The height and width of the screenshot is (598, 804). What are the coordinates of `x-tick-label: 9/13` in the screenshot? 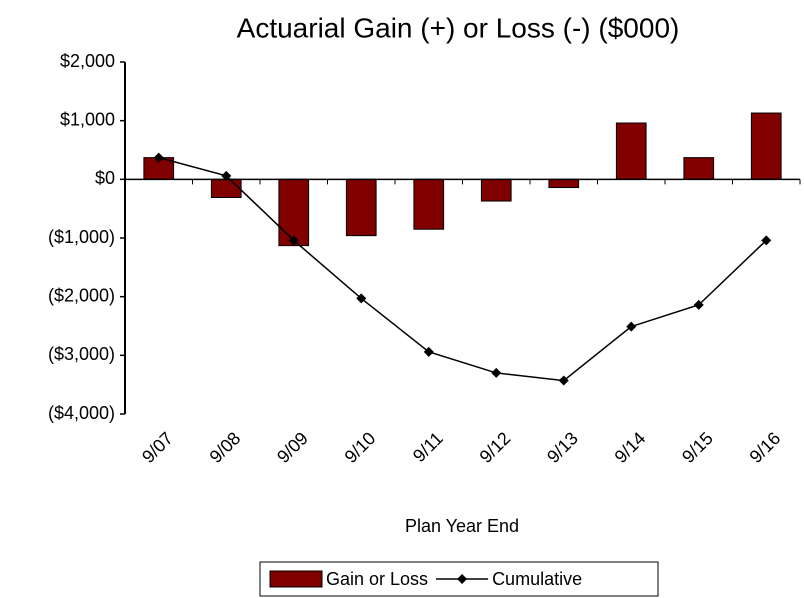 It's located at (562, 447).